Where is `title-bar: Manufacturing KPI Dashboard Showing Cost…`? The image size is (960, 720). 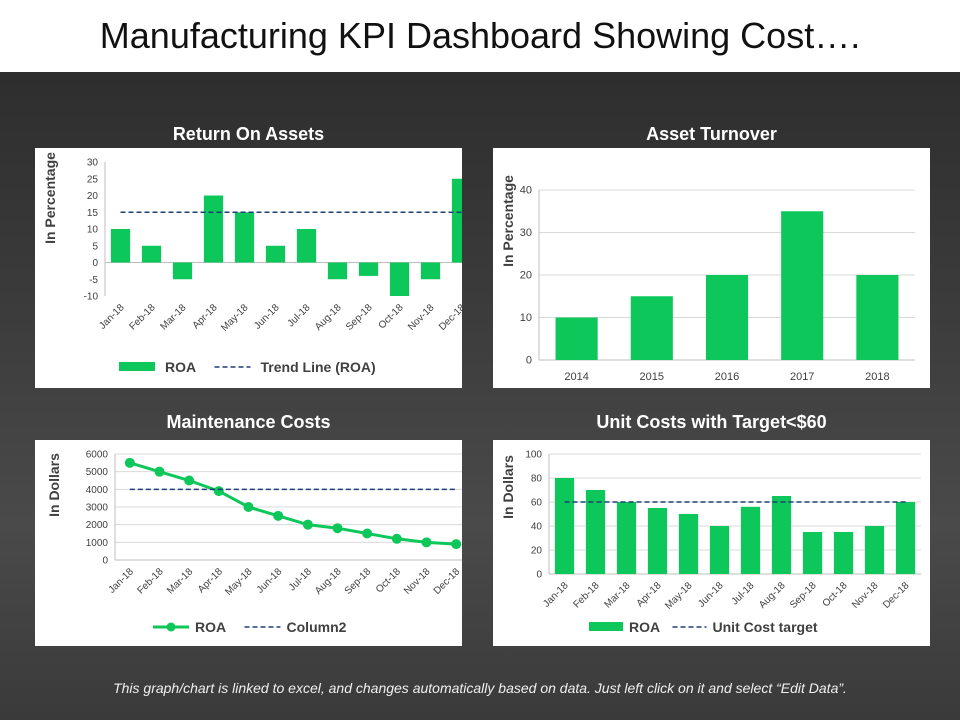
title-bar: Manufacturing KPI Dashboard Showing Cost… is located at coordinates (480, 36).